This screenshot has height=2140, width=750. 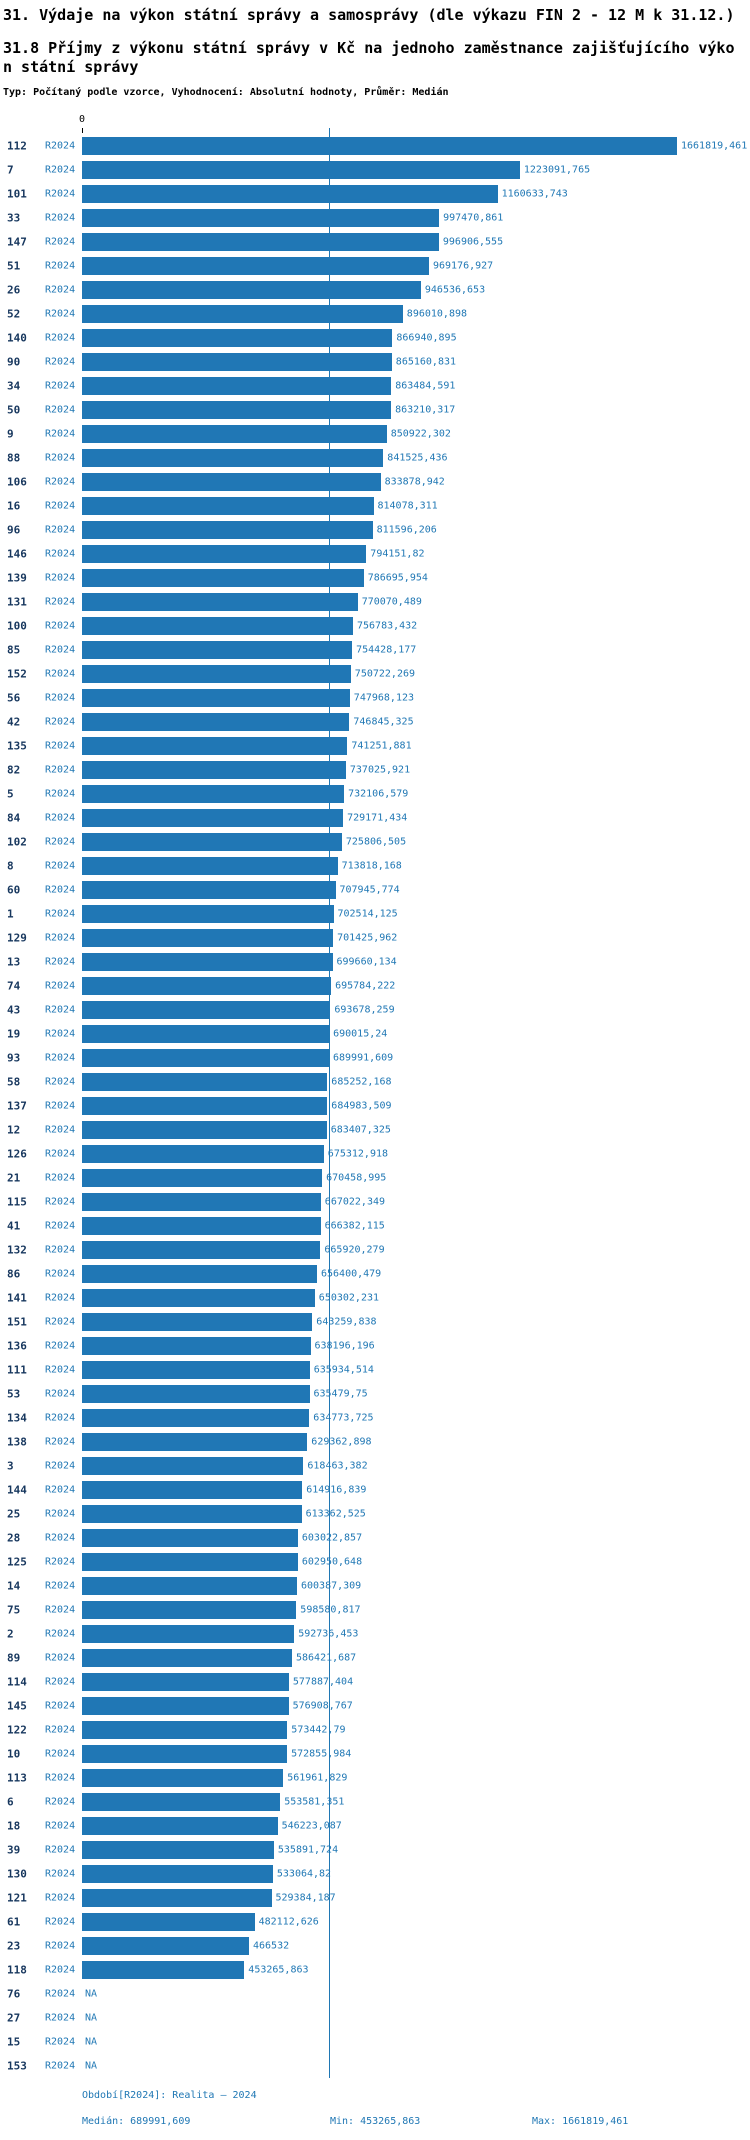 I want to click on chart-row: 19 R2024 690015,24, so click(x=375, y=1034).